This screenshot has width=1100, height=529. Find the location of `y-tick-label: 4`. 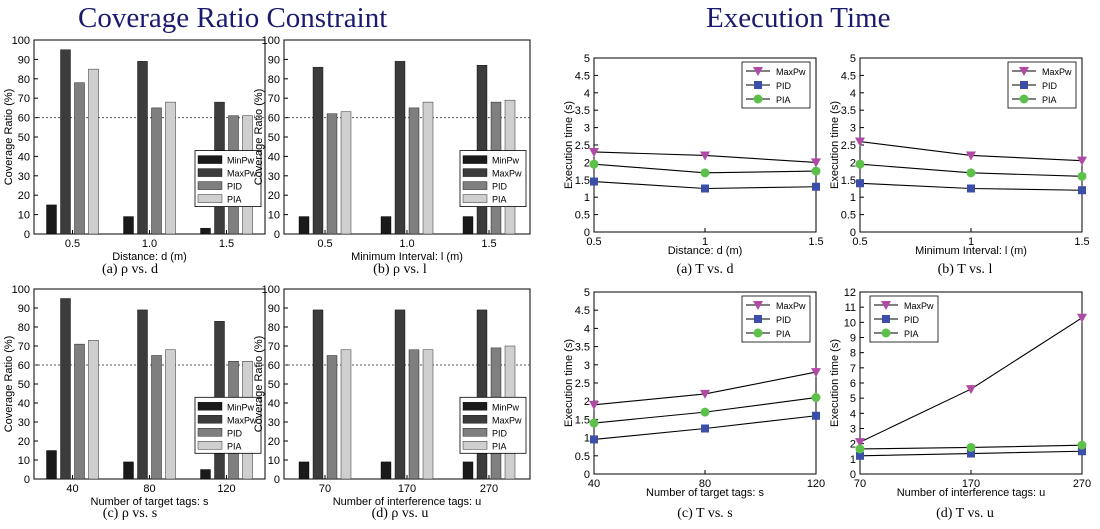

y-tick-label: 4 is located at coordinates (853, 414).